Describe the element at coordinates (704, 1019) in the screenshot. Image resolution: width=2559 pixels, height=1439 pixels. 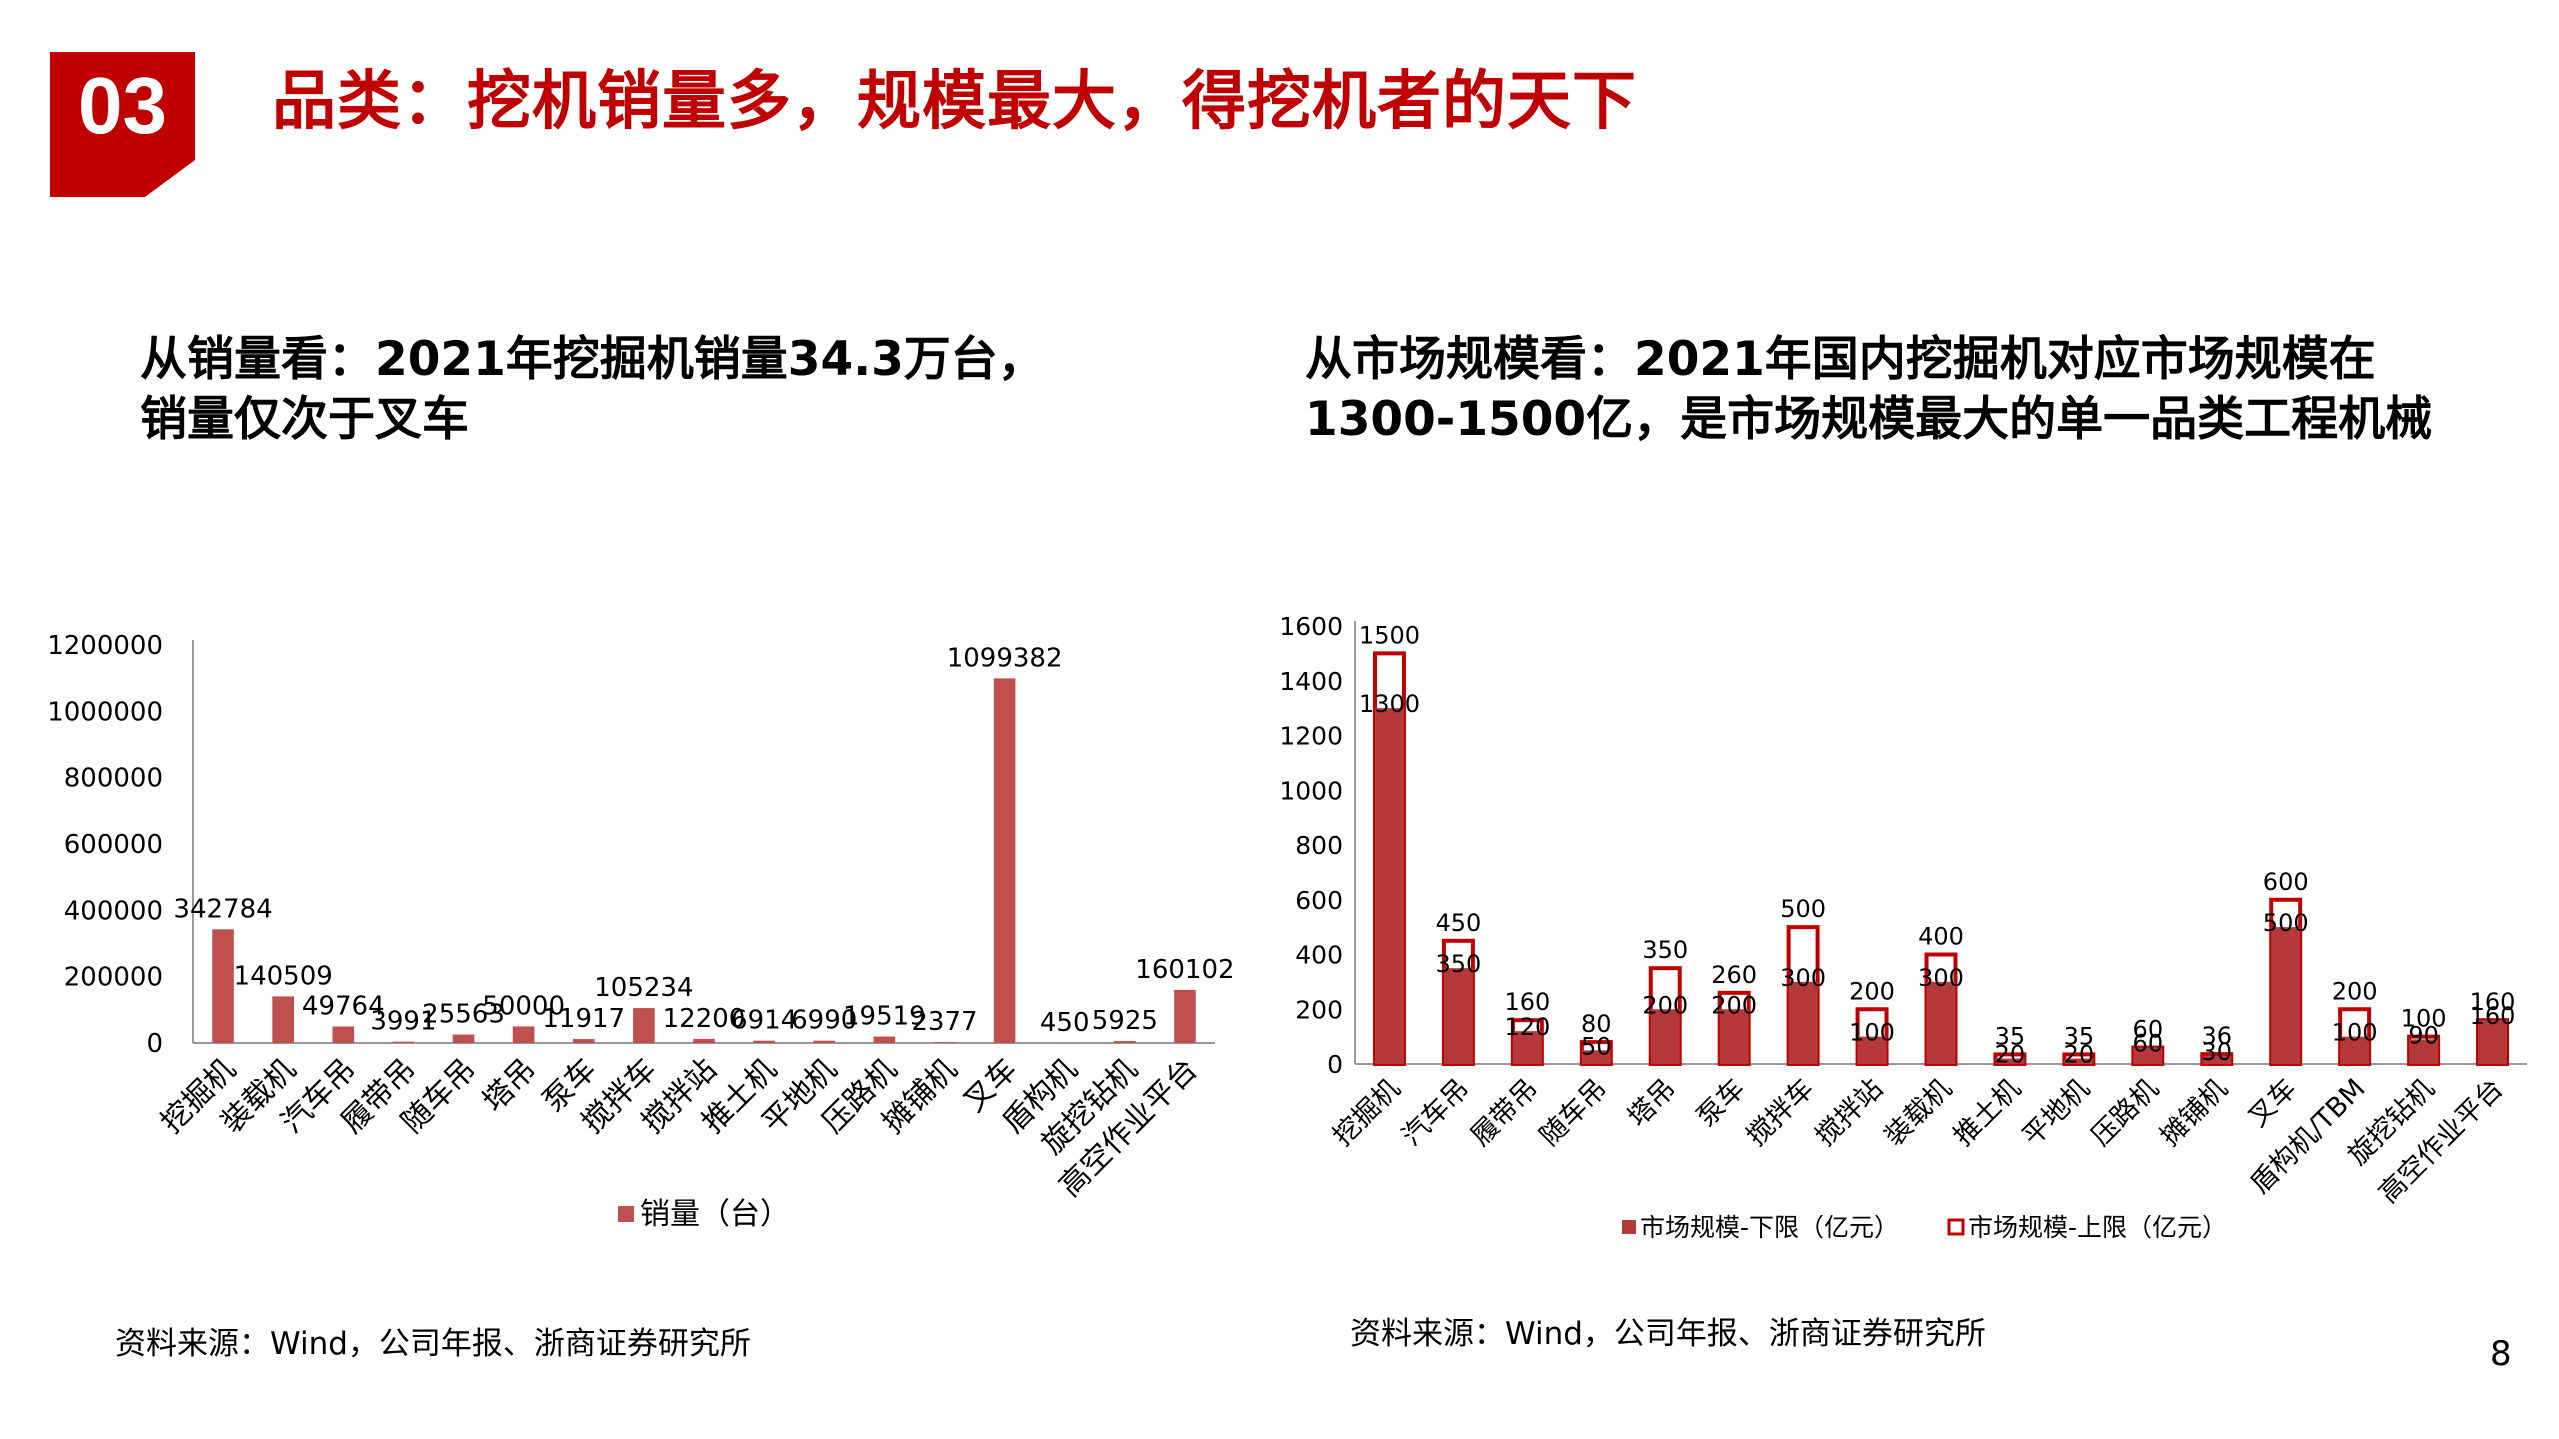
I see `left-data-label: 12200` at that location.